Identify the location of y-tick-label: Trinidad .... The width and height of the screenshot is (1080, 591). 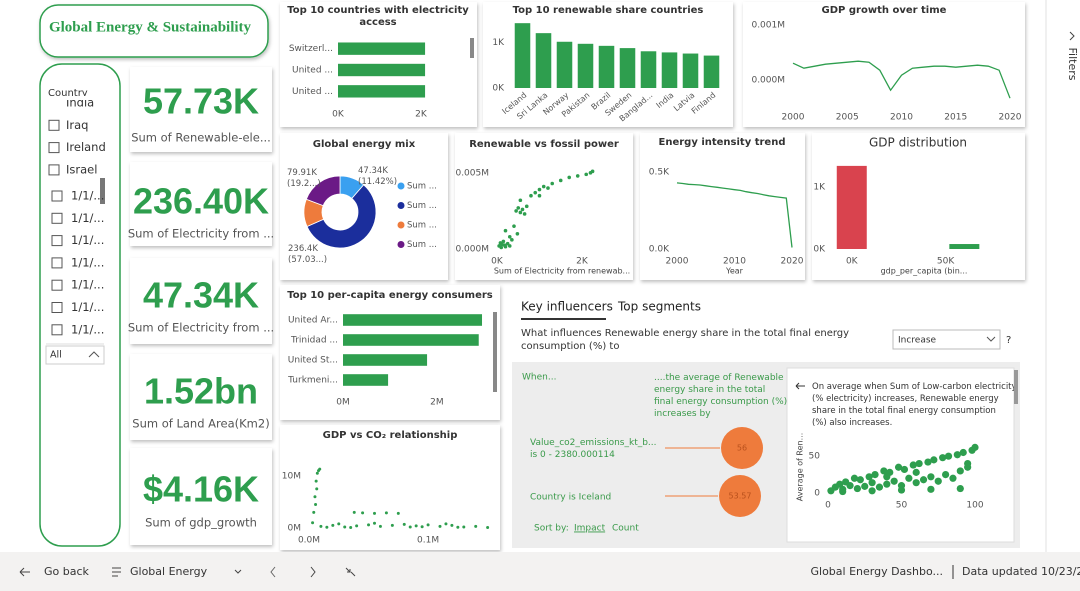
(314, 341).